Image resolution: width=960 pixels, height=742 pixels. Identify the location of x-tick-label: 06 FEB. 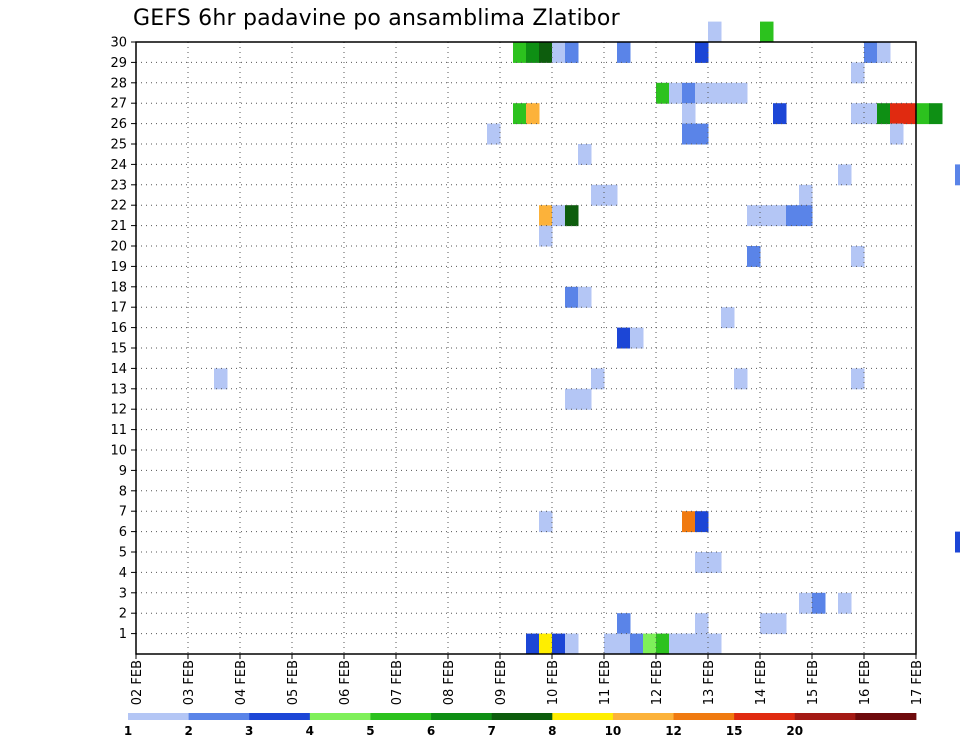
(345, 682).